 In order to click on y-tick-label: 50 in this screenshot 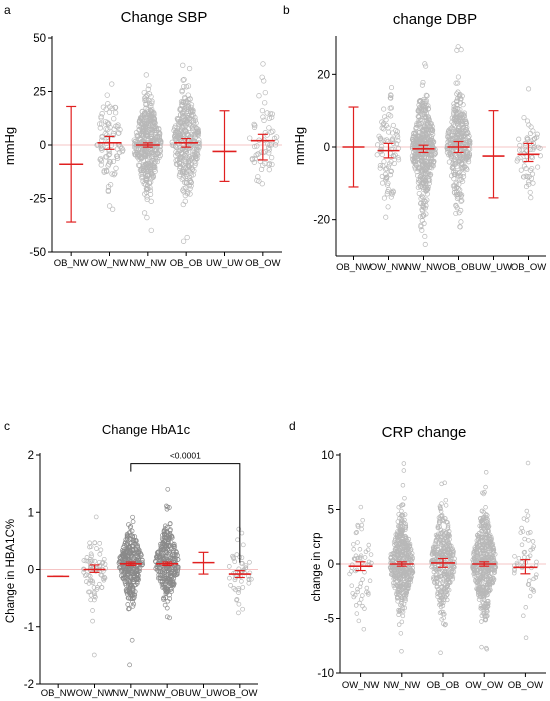, I will do `click(39, 39)`.